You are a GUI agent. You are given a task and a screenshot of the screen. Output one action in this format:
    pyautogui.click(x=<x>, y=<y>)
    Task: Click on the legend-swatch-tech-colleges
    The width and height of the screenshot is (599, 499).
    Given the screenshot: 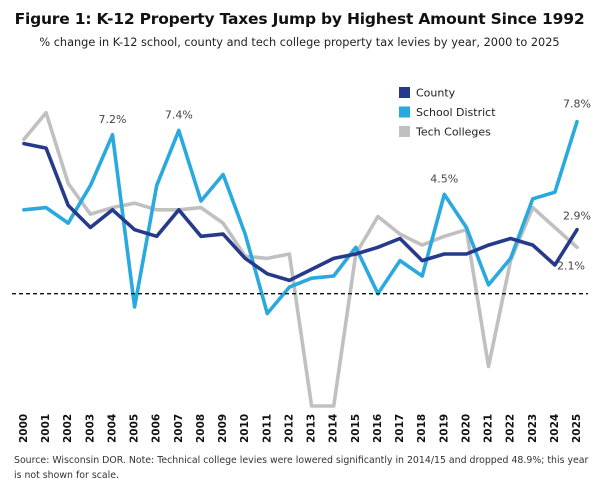 What is the action you would take?
    pyautogui.click(x=404, y=131)
    